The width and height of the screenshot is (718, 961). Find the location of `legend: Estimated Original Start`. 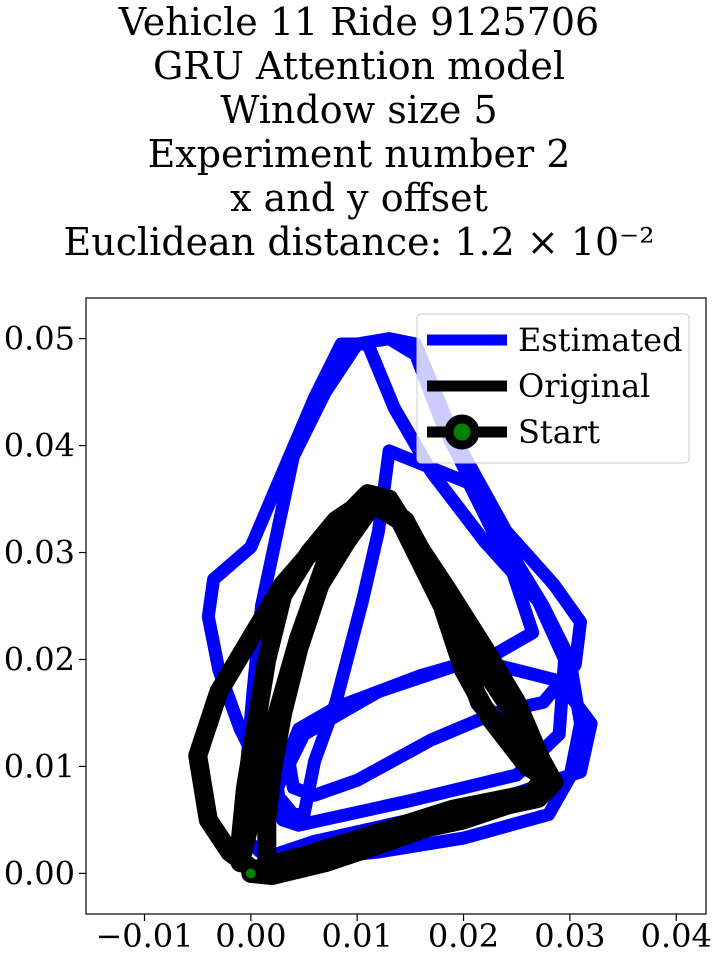

legend: Estimated Original Start is located at coordinates (553, 388).